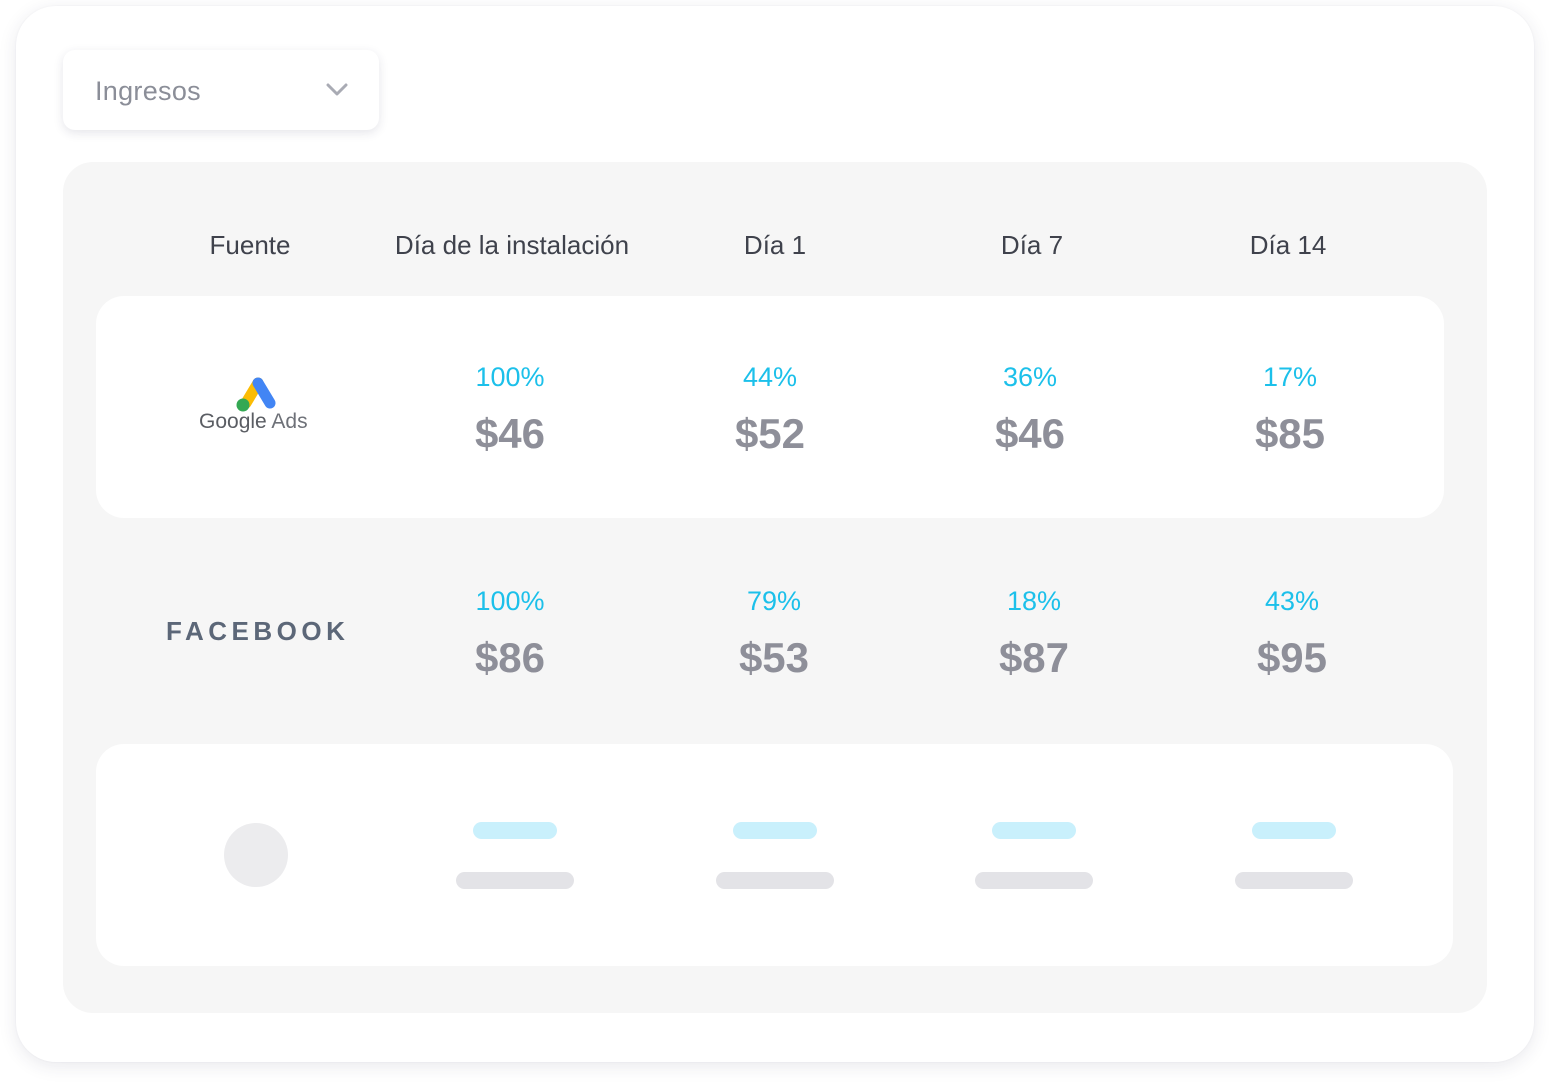 The height and width of the screenshot is (1088, 1549). Describe the element at coordinates (258, 631) in the screenshot. I see `facebook-logo: FACEBOOK` at that location.